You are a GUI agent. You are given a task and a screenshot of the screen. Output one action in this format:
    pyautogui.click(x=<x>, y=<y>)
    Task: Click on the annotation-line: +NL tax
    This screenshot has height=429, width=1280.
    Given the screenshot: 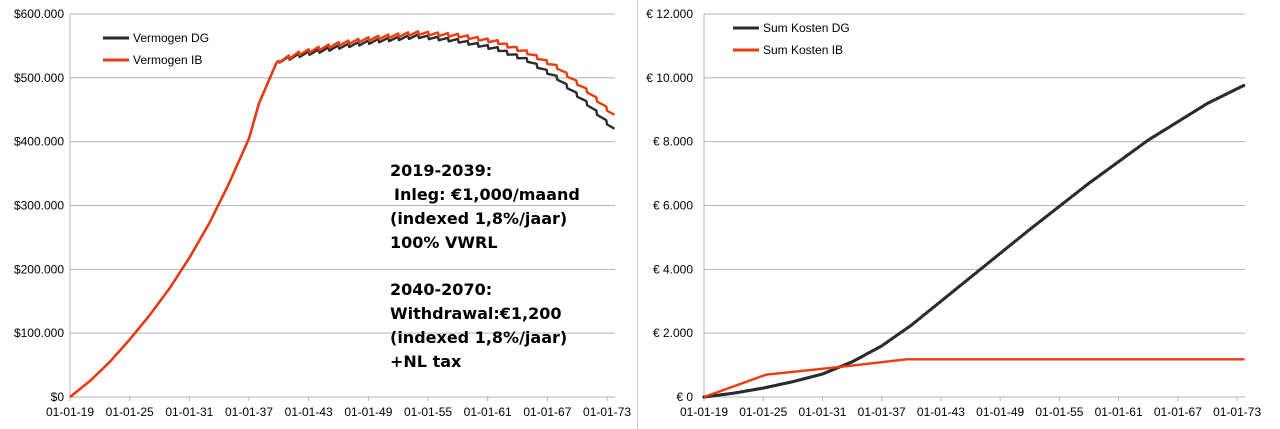 What is the action you would take?
    pyautogui.click(x=426, y=361)
    